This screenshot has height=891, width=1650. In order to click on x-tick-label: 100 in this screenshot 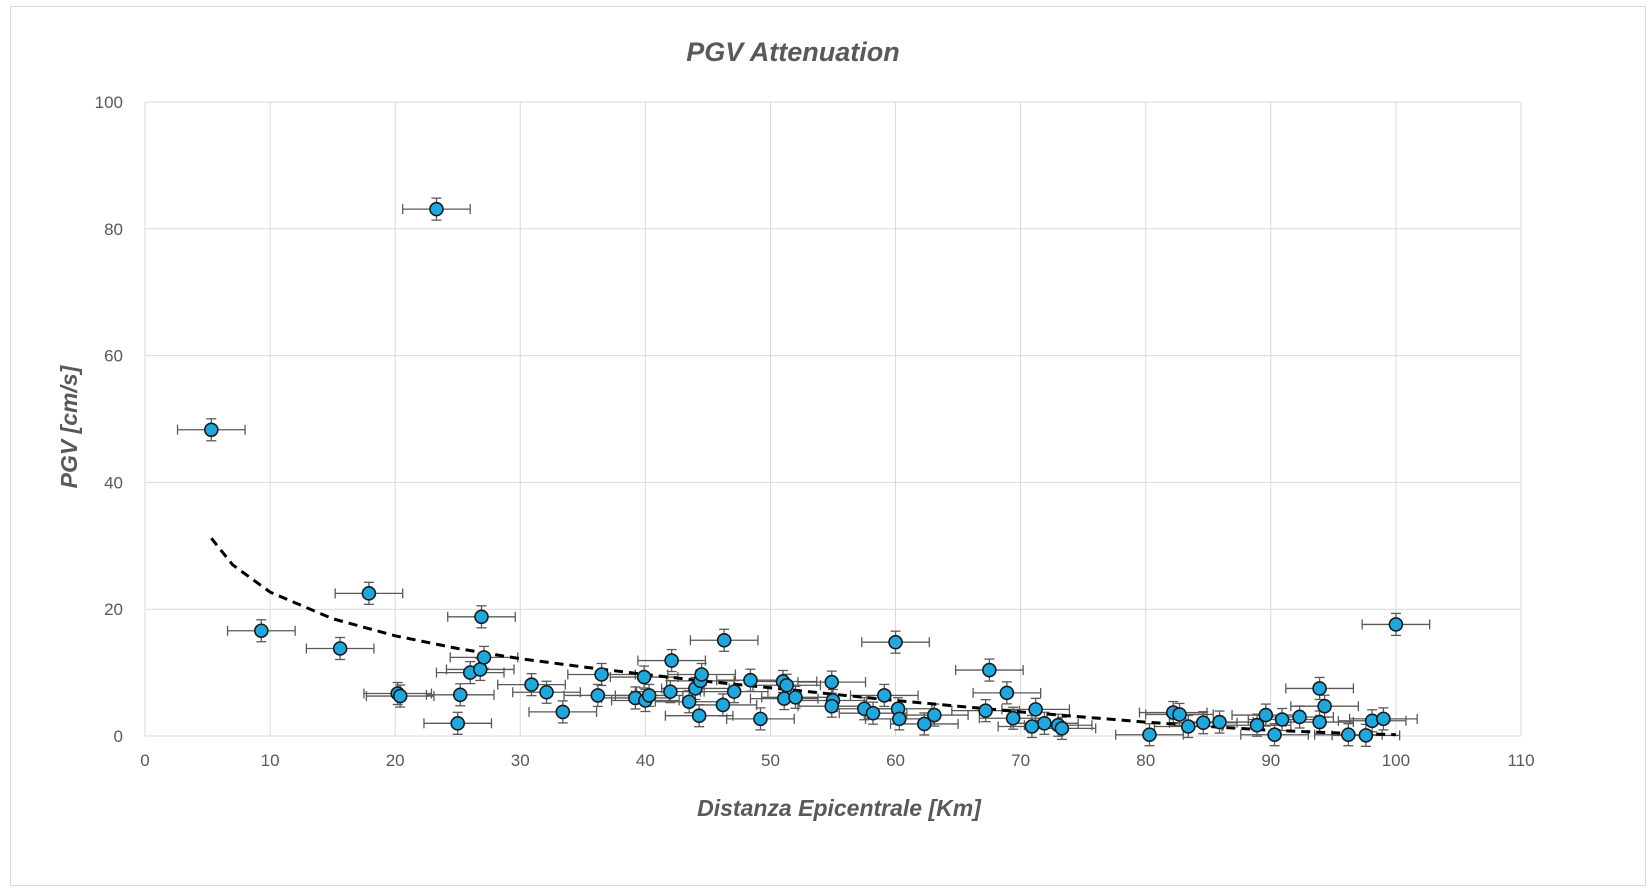, I will do `click(1396, 760)`.